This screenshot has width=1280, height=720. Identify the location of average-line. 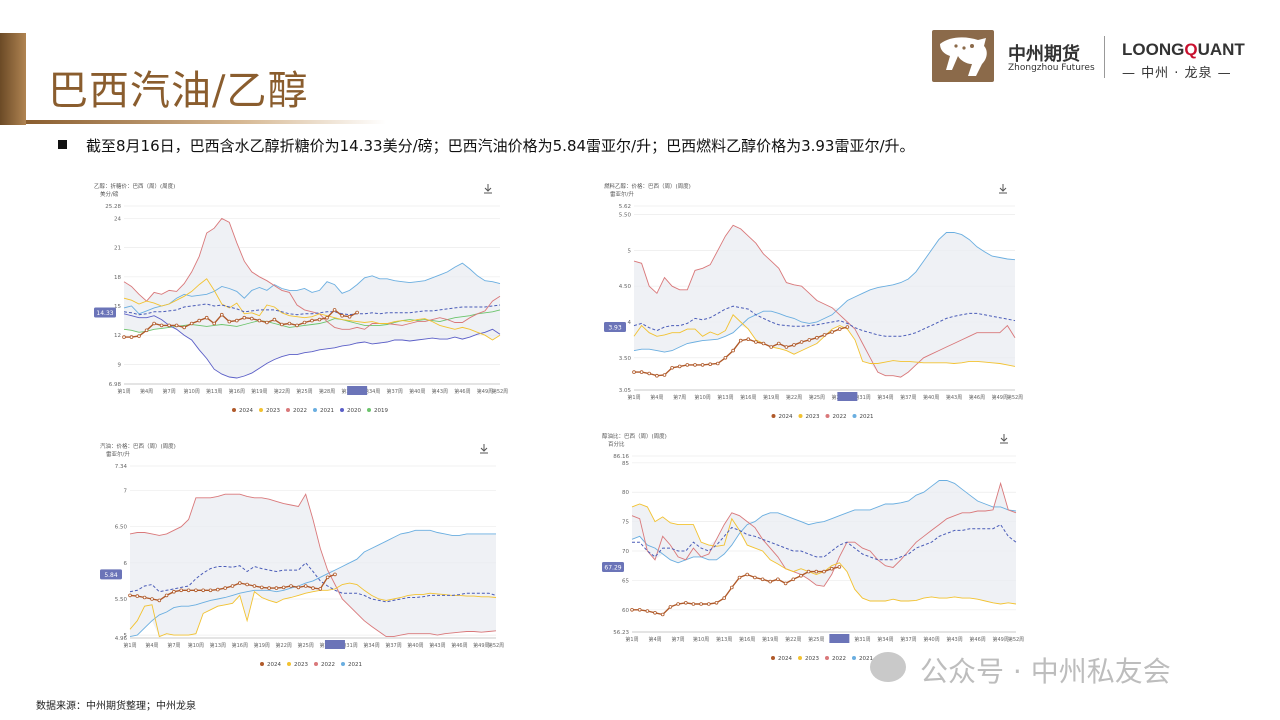
(312, 309).